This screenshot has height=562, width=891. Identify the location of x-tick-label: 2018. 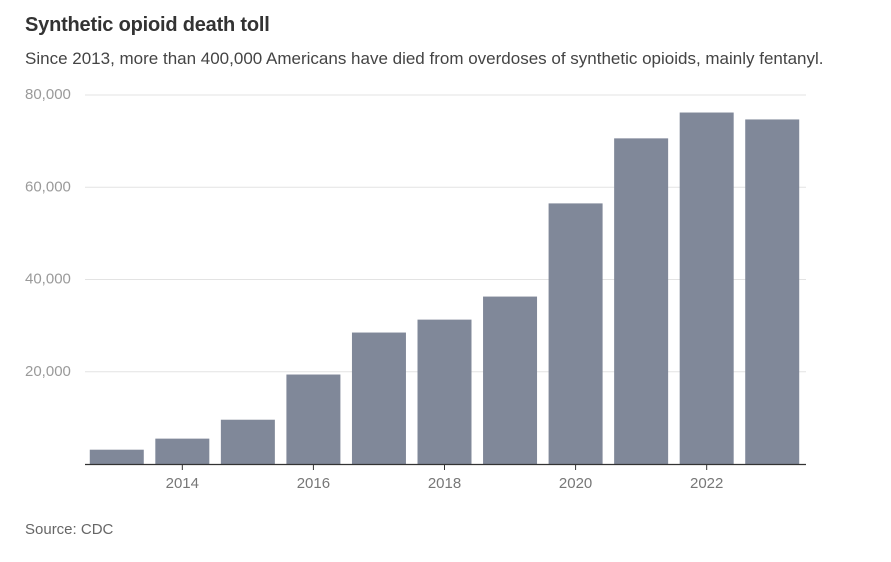
(444, 483).